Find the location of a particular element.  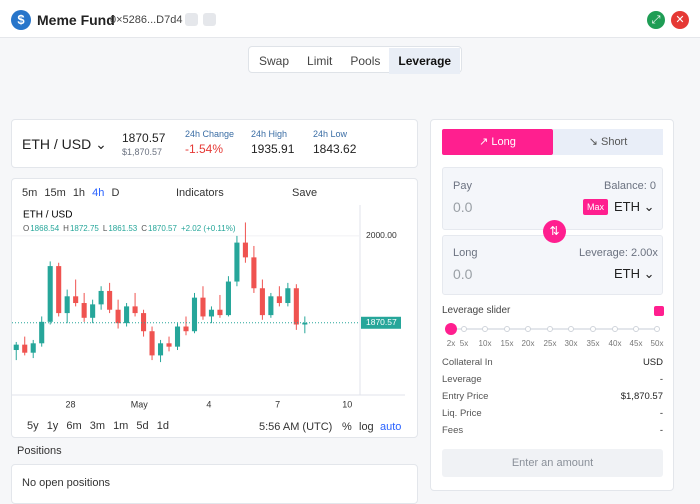

long-label: Long is located at coordinates (503, 142).